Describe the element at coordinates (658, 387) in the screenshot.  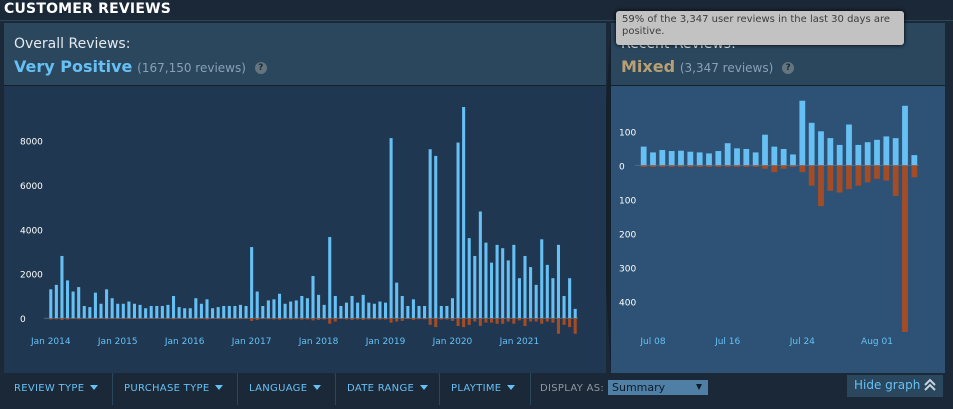
I see `display-as-select: Summary` at that location.